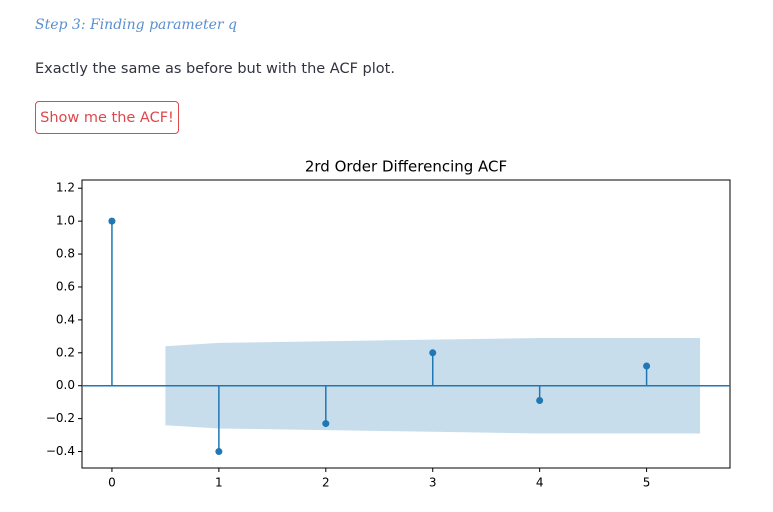  Describe the element at coordinates (406, 167) in the screenshot. I see `chart-title: 2rd Order Differencing ACF` at that location.